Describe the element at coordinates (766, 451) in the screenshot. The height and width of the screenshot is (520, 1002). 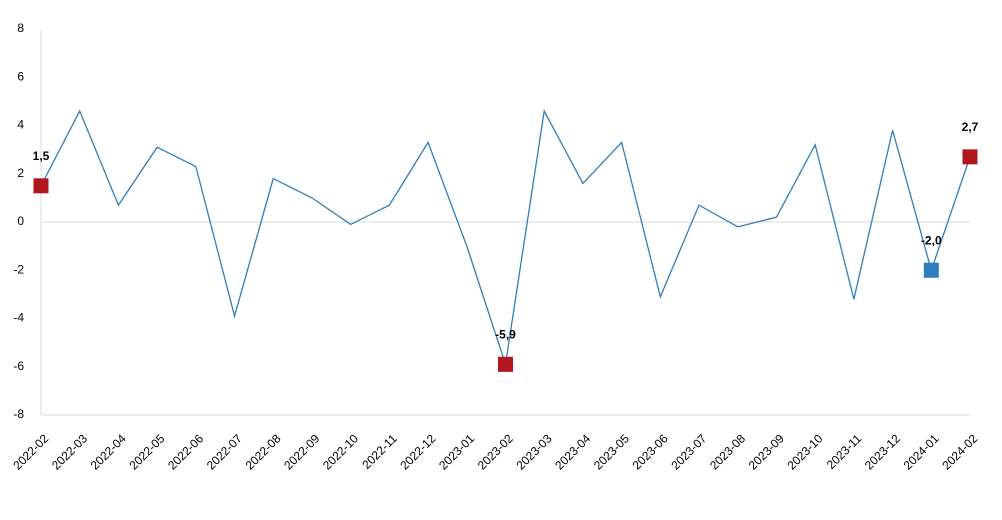
I see `x-tick-label: 2023-09` at that location.